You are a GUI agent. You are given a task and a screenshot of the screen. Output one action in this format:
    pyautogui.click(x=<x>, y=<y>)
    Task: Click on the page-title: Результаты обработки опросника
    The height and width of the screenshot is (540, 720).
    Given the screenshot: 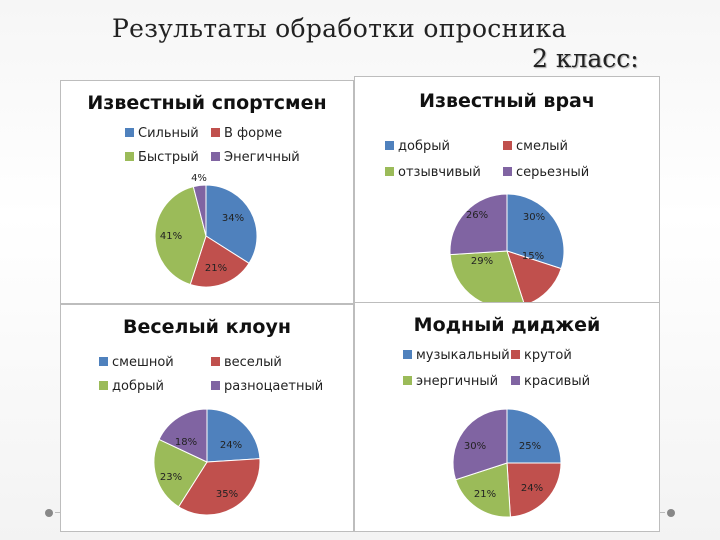 What is the action you would take?
    pyautogui.click(x=339, y=28)
    